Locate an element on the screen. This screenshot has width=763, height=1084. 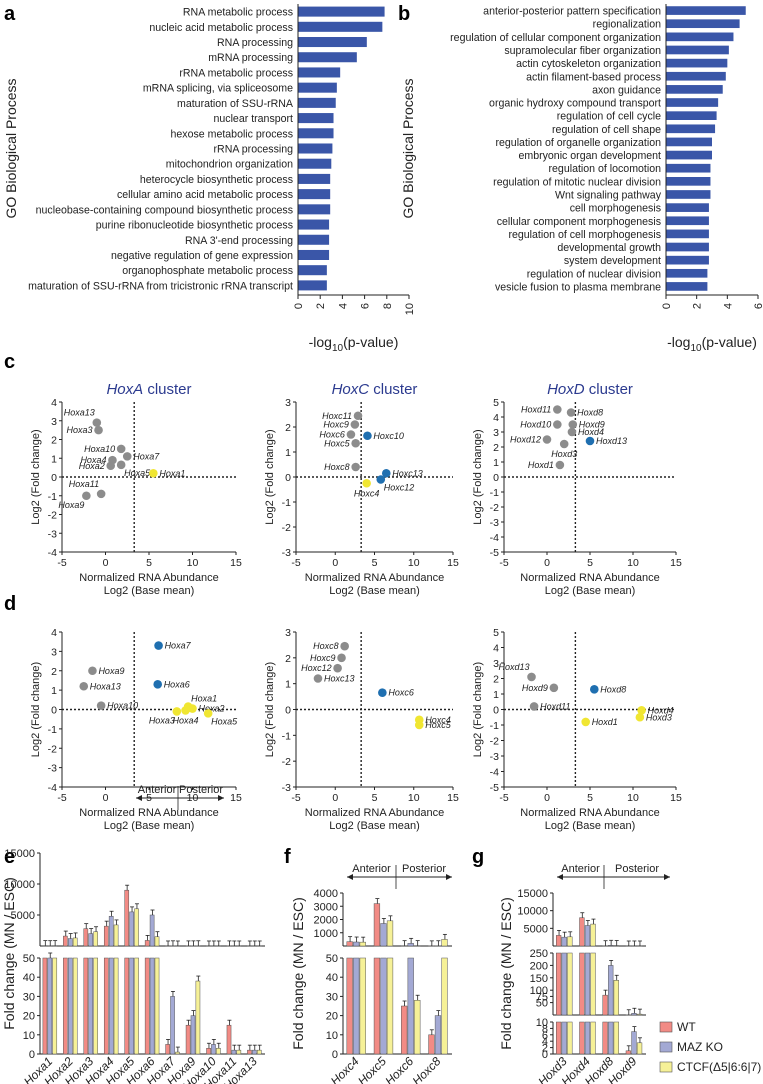
category-label: rRNA metabolic process is located at coordinates (236, 73).